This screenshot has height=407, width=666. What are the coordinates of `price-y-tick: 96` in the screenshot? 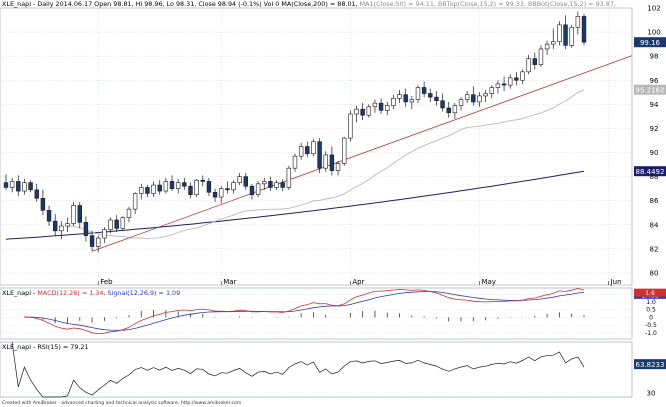 It's located at (654, 81).